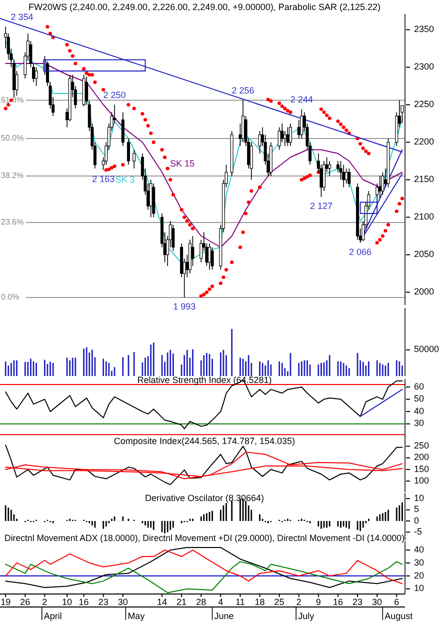 This screenshot has height=624, width=444. I want to click on series-label: SK 15, so click(182, 163).